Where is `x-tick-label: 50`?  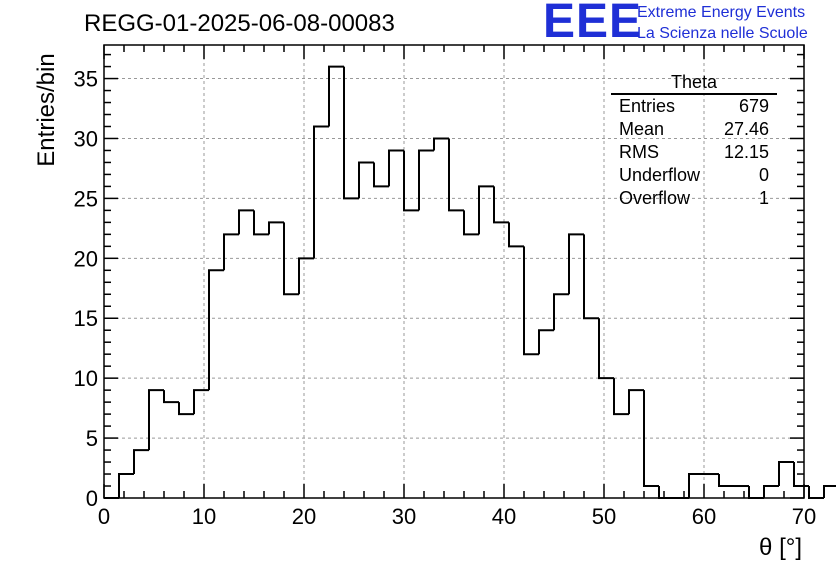 x-tick-label: 50 is located at coordinates (604, 516).